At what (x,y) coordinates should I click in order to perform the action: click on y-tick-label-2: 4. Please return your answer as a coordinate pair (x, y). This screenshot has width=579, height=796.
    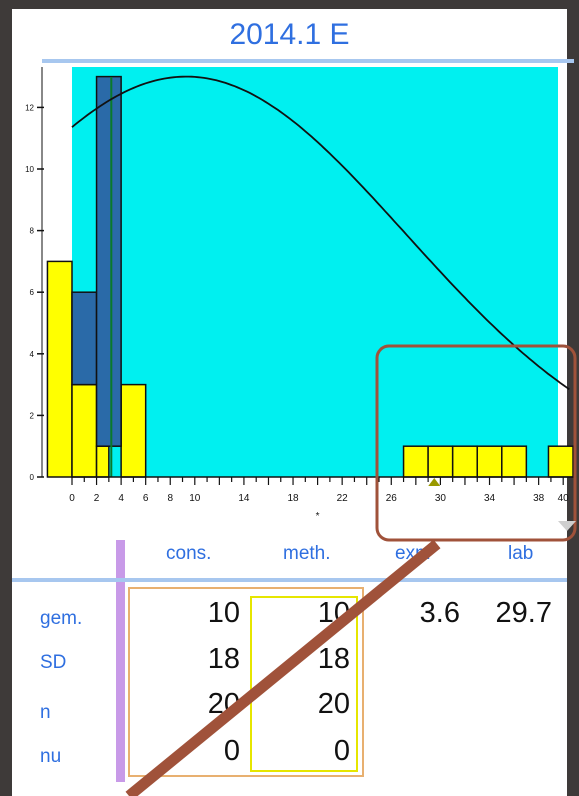
    Looking at the image, I should click on (32, 354).